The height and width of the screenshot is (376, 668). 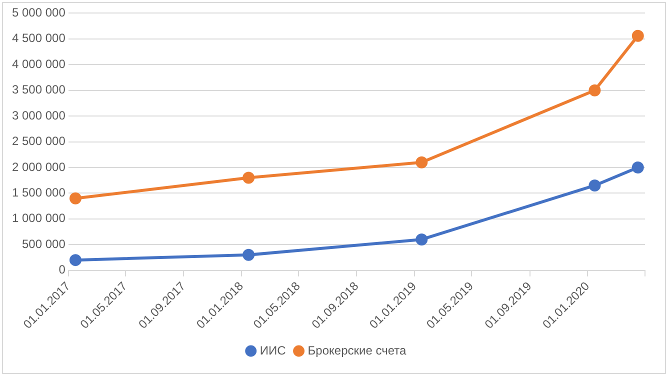 What do you see at coordinates (62, 269) in the screenshot?
I see `y-tick-label: 0` at bounding box center [62, 269].